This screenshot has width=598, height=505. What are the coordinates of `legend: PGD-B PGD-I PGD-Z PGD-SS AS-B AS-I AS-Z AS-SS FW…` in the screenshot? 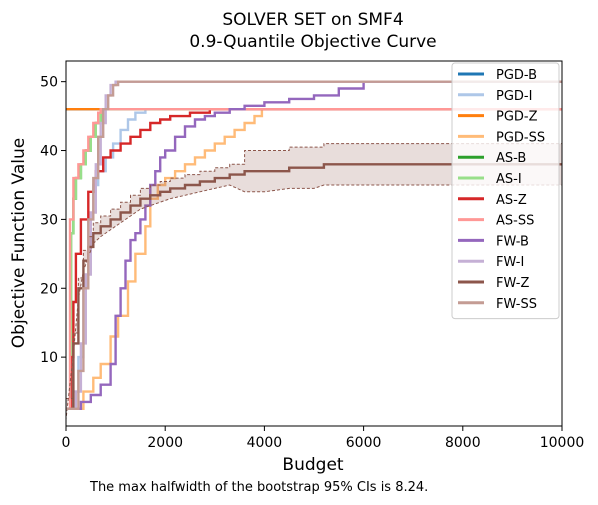 It's located at (505, 191).